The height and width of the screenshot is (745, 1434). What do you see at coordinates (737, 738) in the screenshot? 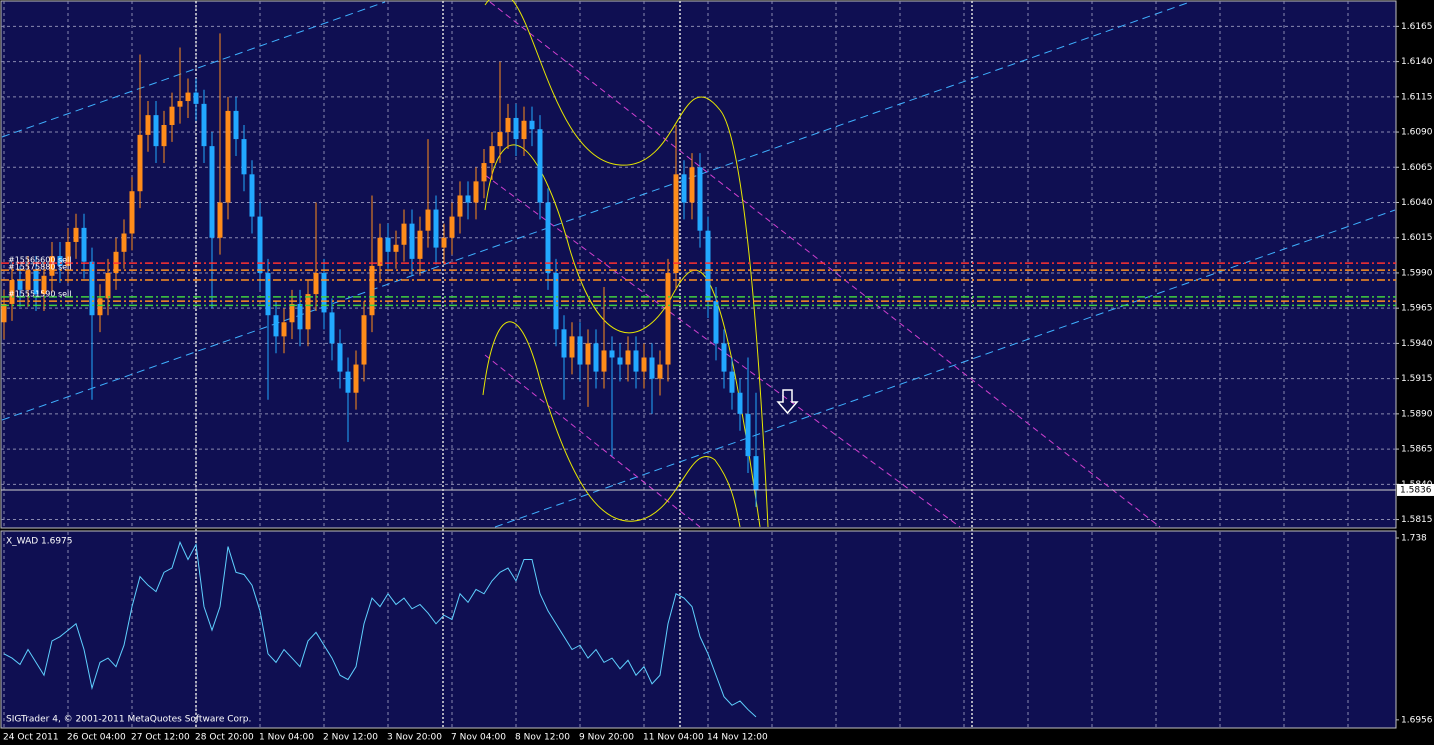
I see `x-tick-label: 14 Nov 12:00` at bounding box center [737, 738].